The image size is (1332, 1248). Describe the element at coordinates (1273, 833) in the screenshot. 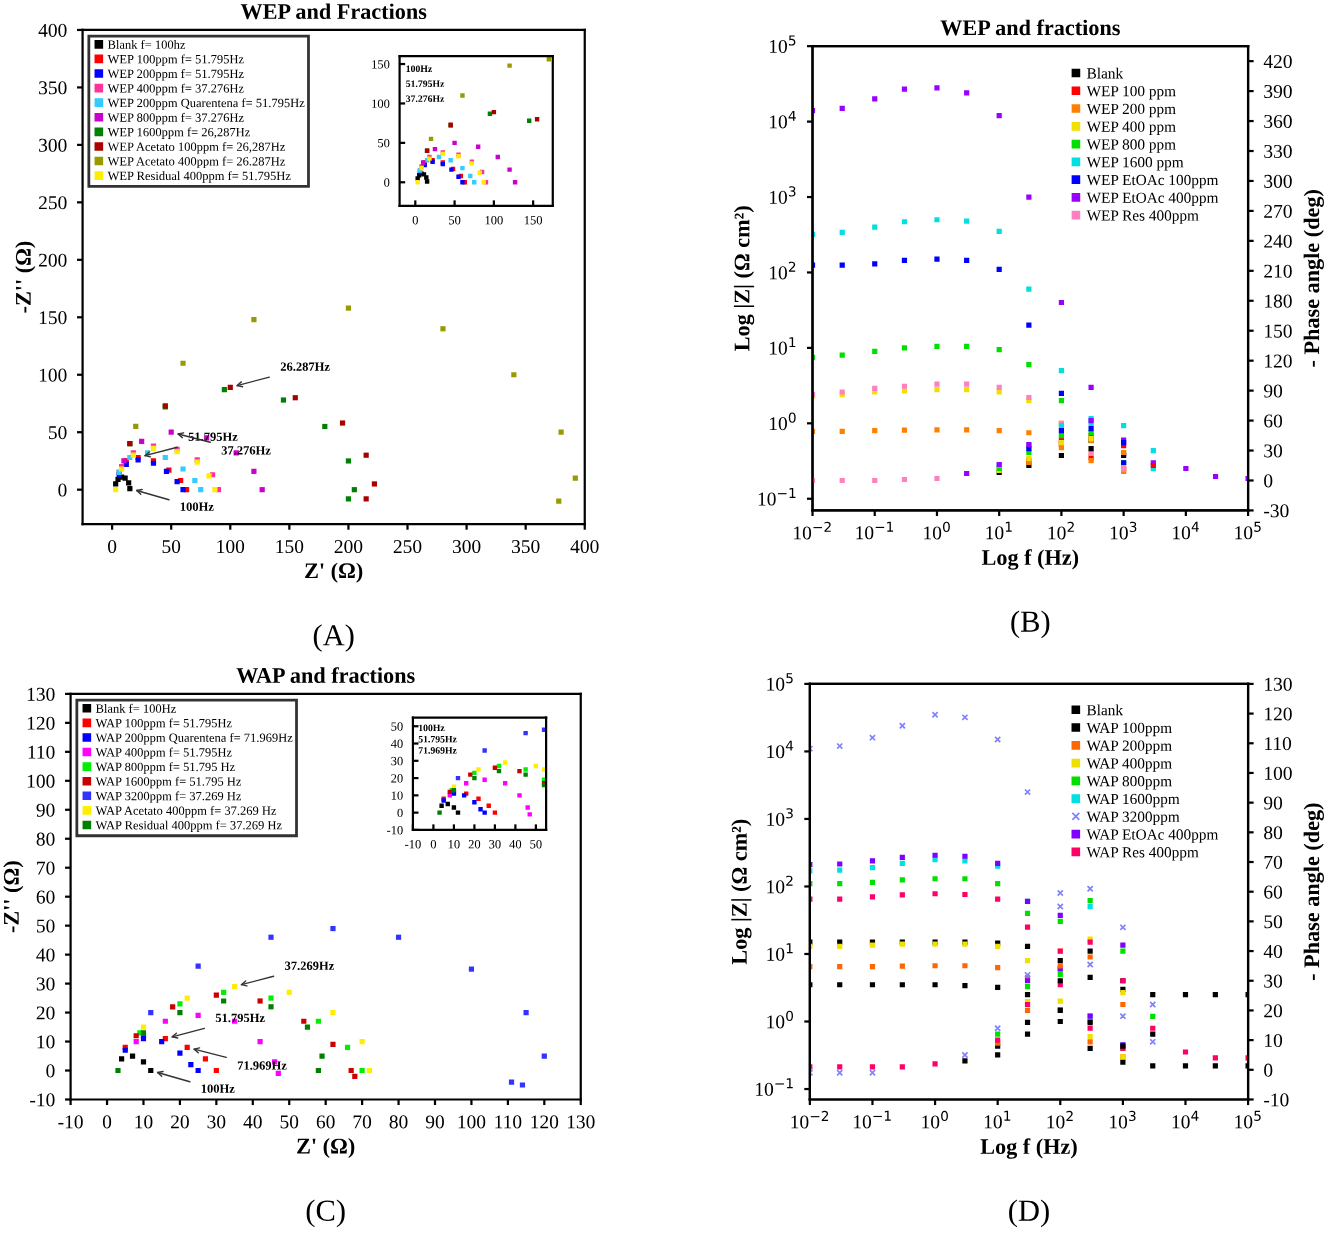

I see `y2-tick-label: 80` at that location.